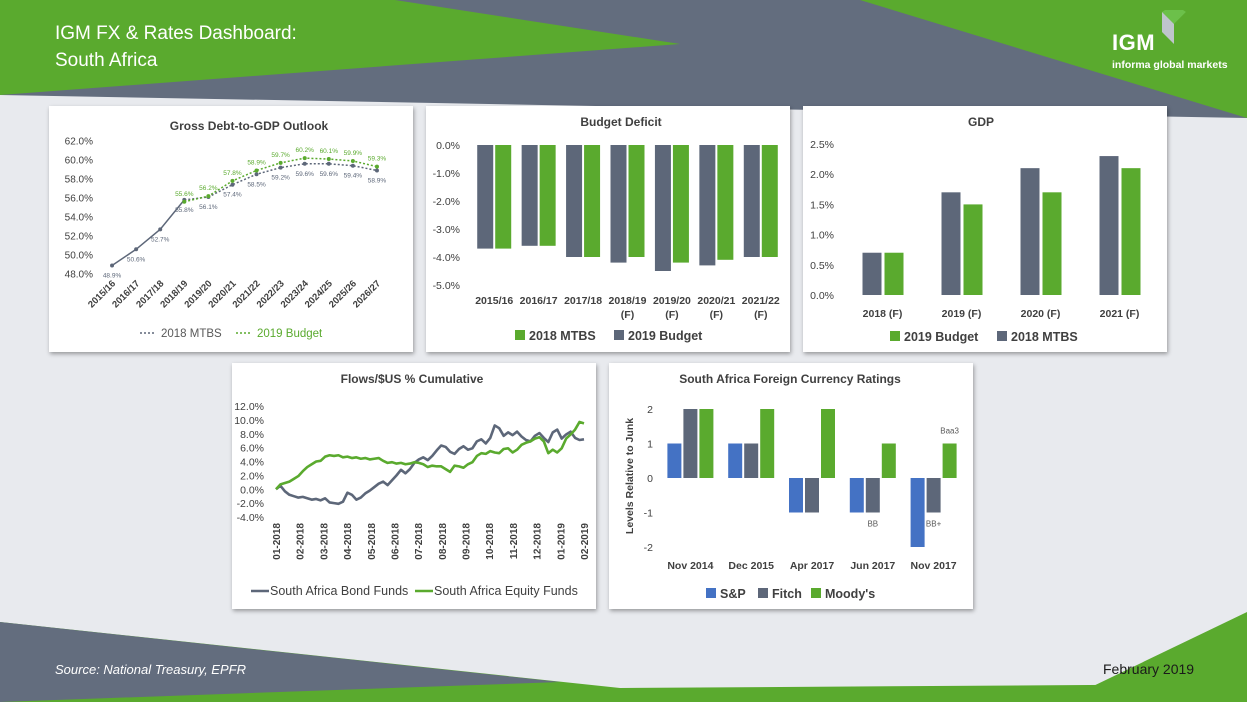 This screenshot has width=1247, height=702. What do you see at coordinates (751, 566) in the screenshot?
I see `x-tick-label: Dec 2015` at bounding box center [751, 566].